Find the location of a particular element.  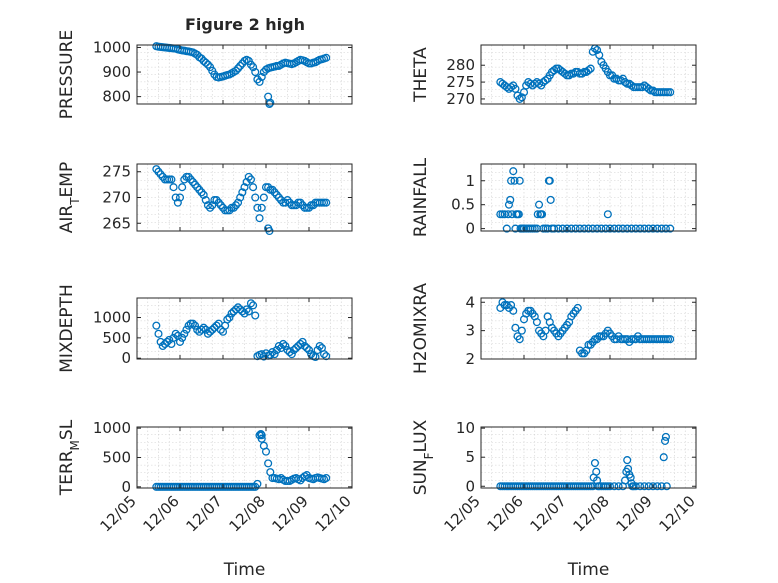

chart-panel-1: 800 900 1000 PRESSURE is located at coordinates (205, 74).